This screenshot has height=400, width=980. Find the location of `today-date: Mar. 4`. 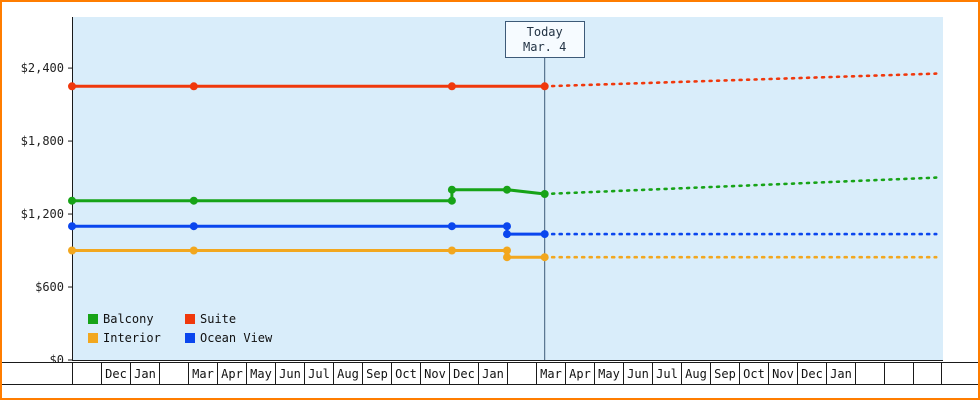

today-date: Mar. 4 is located at coordinates (545, 46).